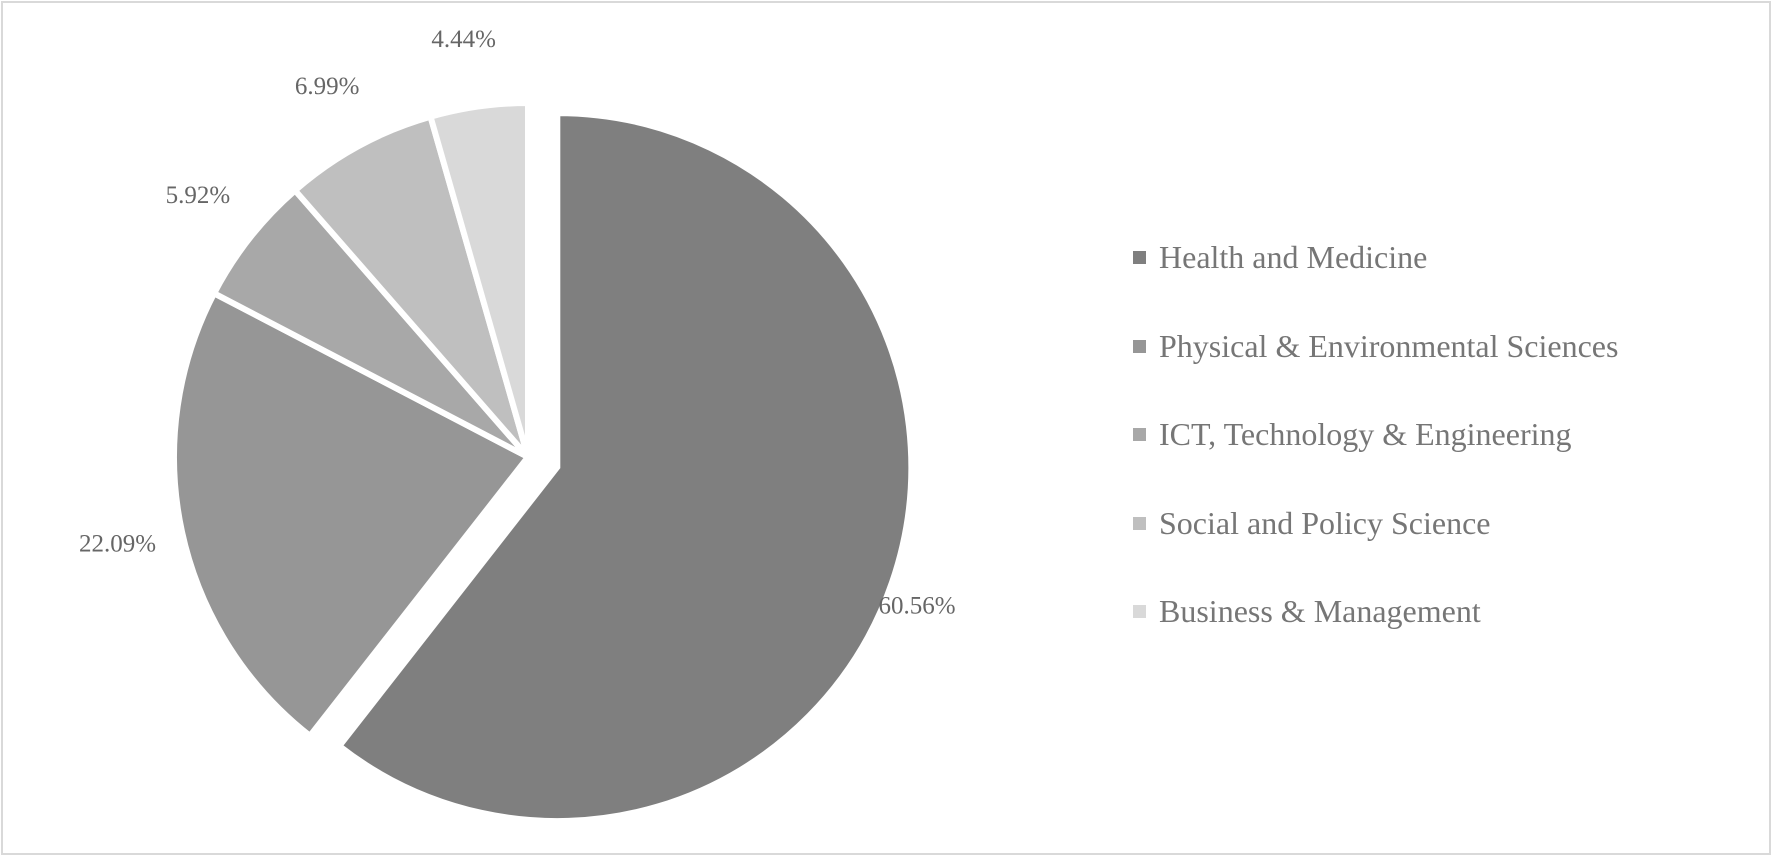  Describe the element at coordinates (410, 285) in the screenshot. I see `pie-slice-social-and-policy-science` at that location.